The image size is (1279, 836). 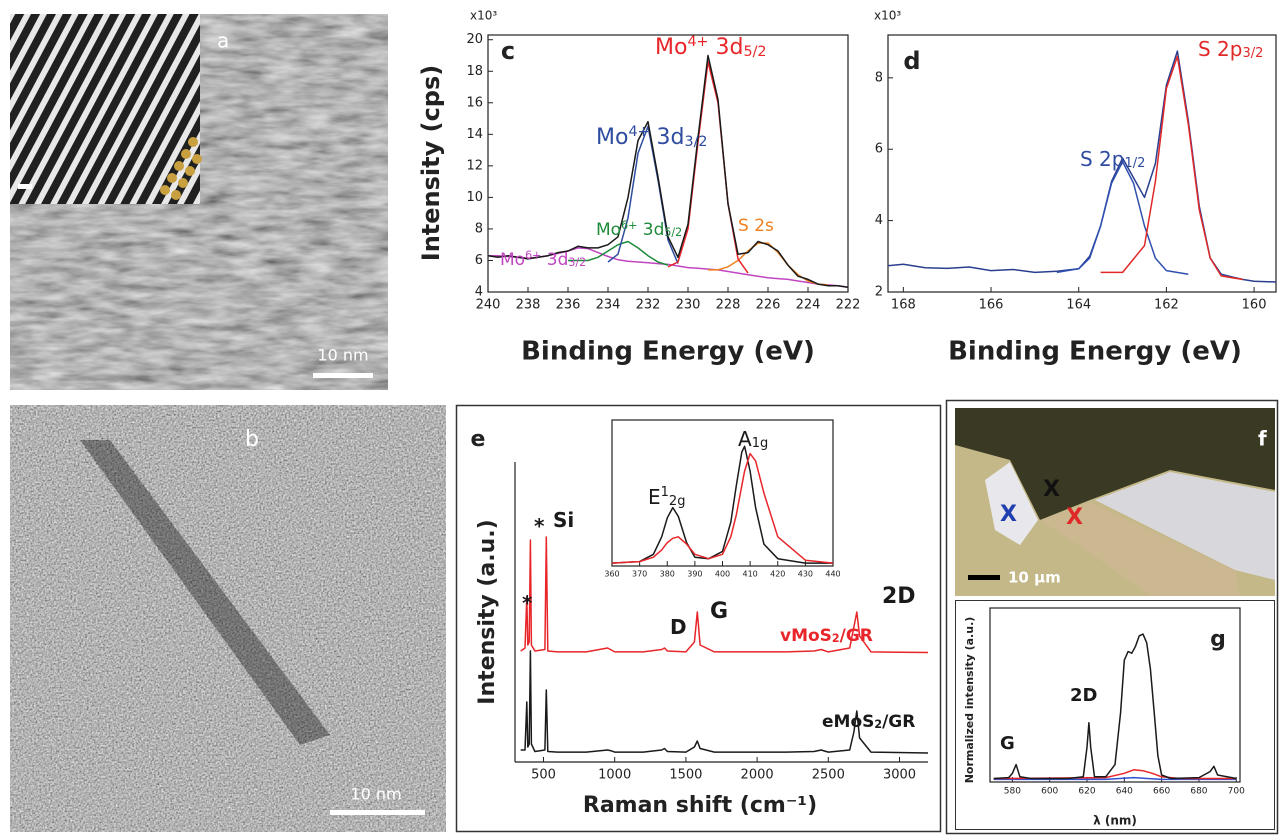 What do you see at coordinates (832, 574) in the screenshot?
I see `x-tick-label: 440` at bounding box center [832, 574].